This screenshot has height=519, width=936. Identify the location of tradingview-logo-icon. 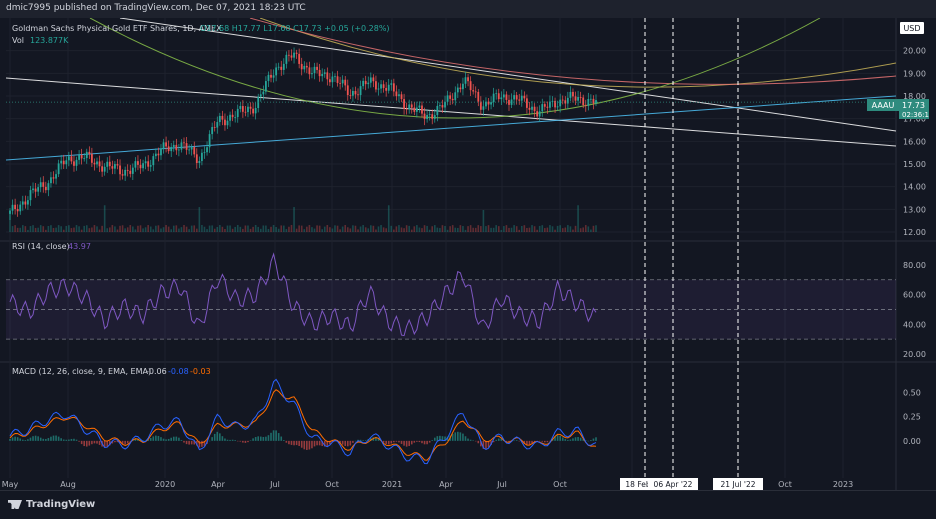
(15, 504).